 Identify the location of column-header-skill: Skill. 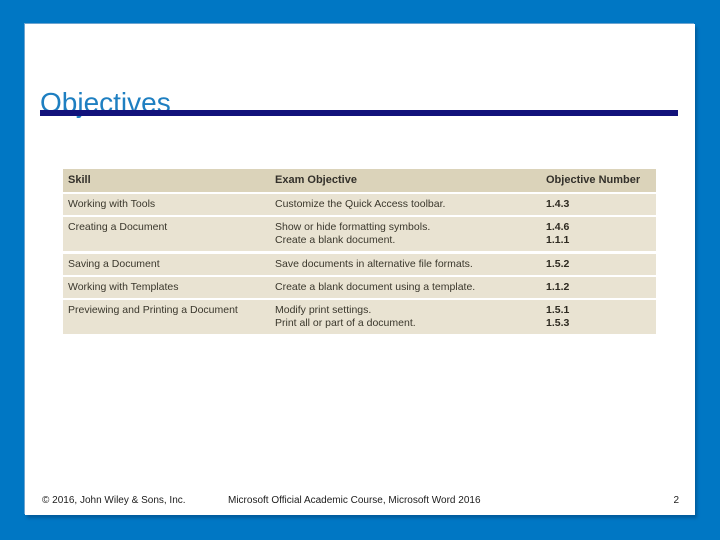
(79, 180).